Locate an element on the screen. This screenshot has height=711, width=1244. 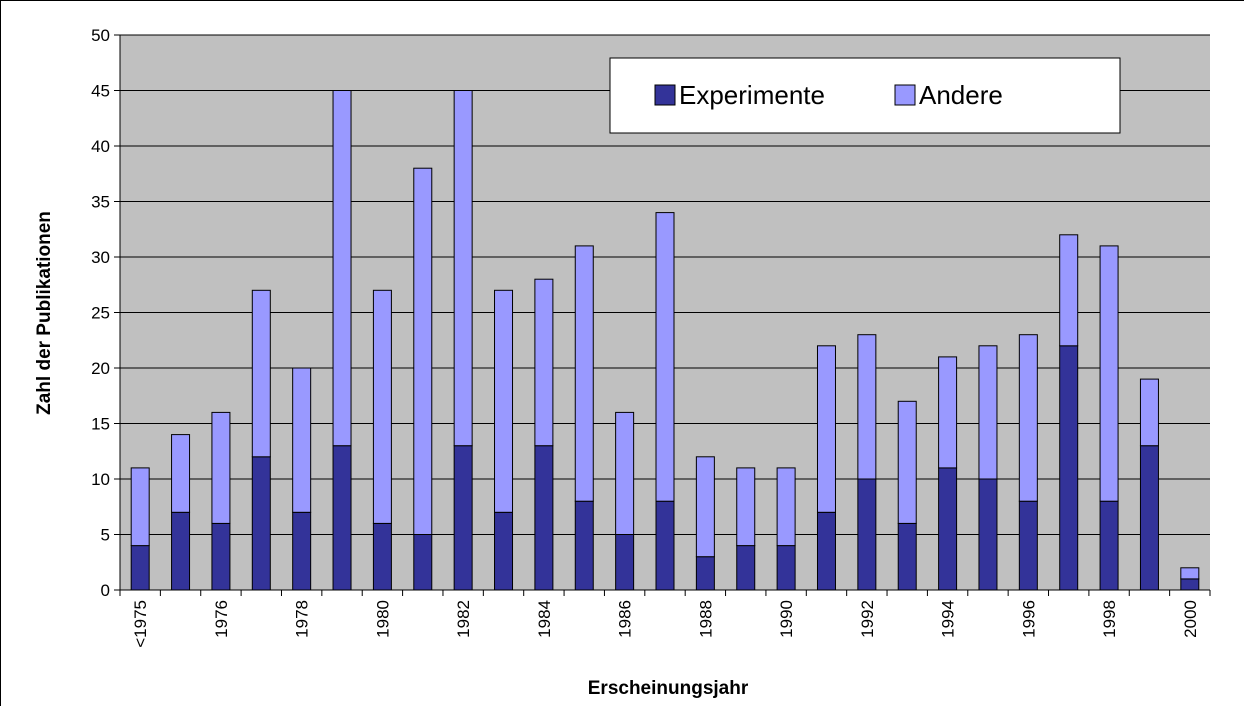
x-axis-label: Erscheinungsjahr is located at coordinates (668, 688).